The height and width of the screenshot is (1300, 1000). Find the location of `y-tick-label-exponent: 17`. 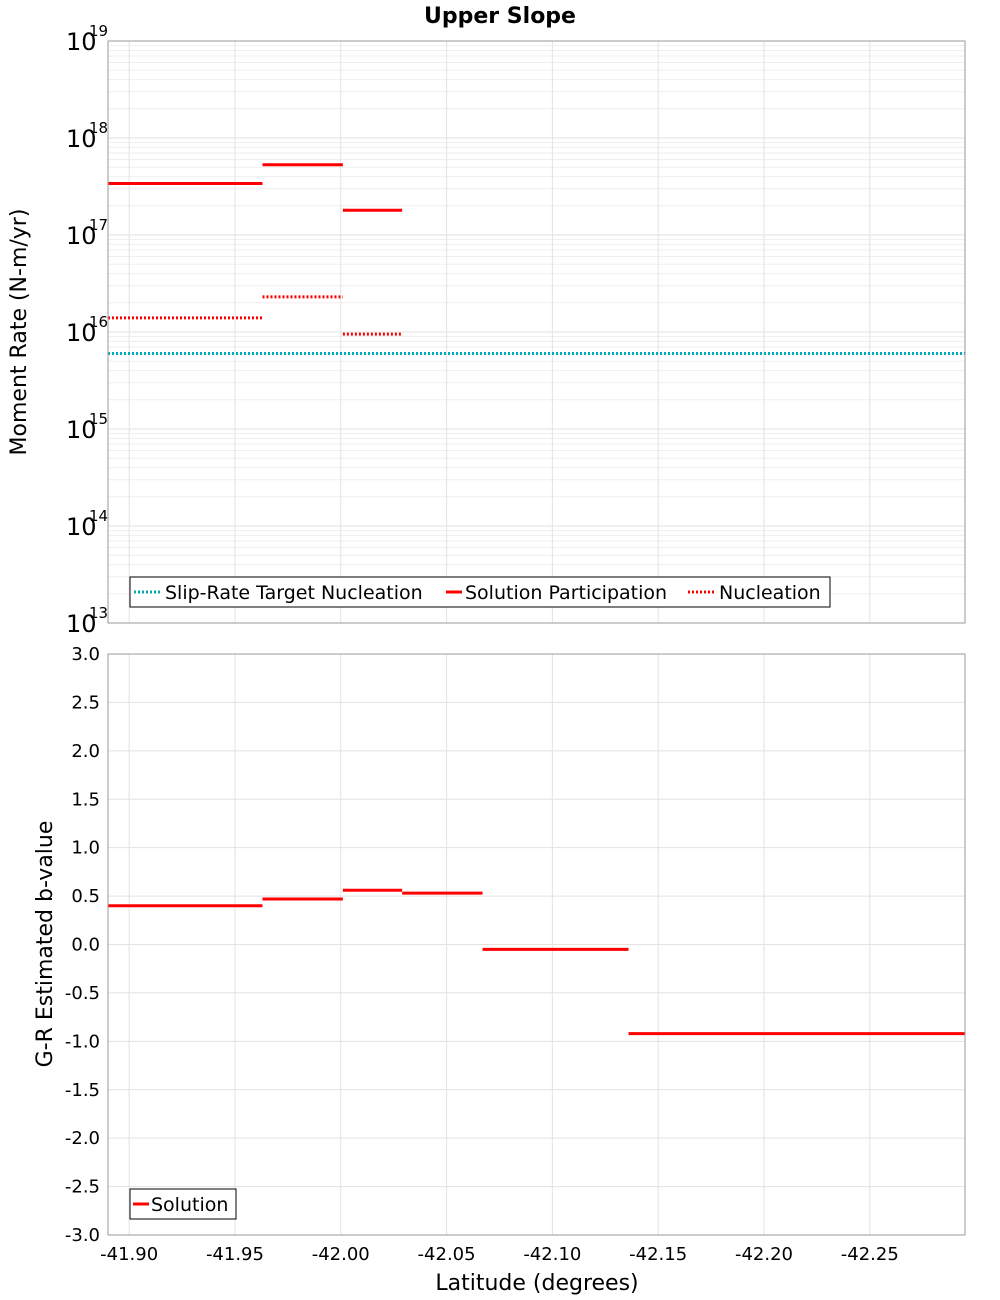

y-tick-label-exponent: 17 is located at coordinates (98, 225).